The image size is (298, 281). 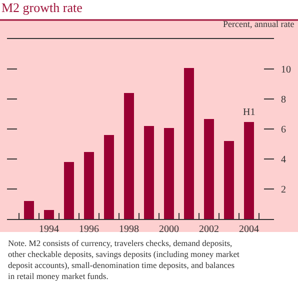 What do you see at coordinates (283, 130) in the screenshot?
I see `y-tick-label: 6` at bounding box center [283, 130].